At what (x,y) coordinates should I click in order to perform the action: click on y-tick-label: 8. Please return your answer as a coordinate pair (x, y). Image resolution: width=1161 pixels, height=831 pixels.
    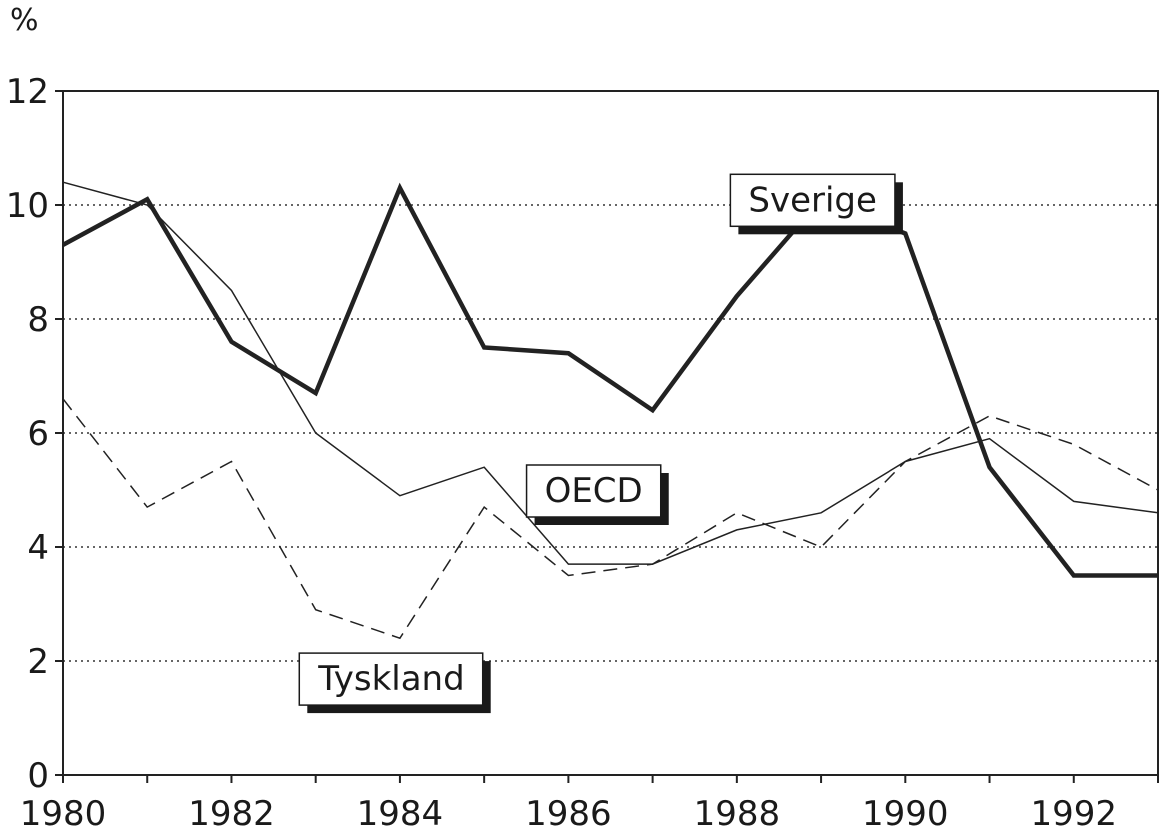
    Looking at the image, I should click on (38, 320).